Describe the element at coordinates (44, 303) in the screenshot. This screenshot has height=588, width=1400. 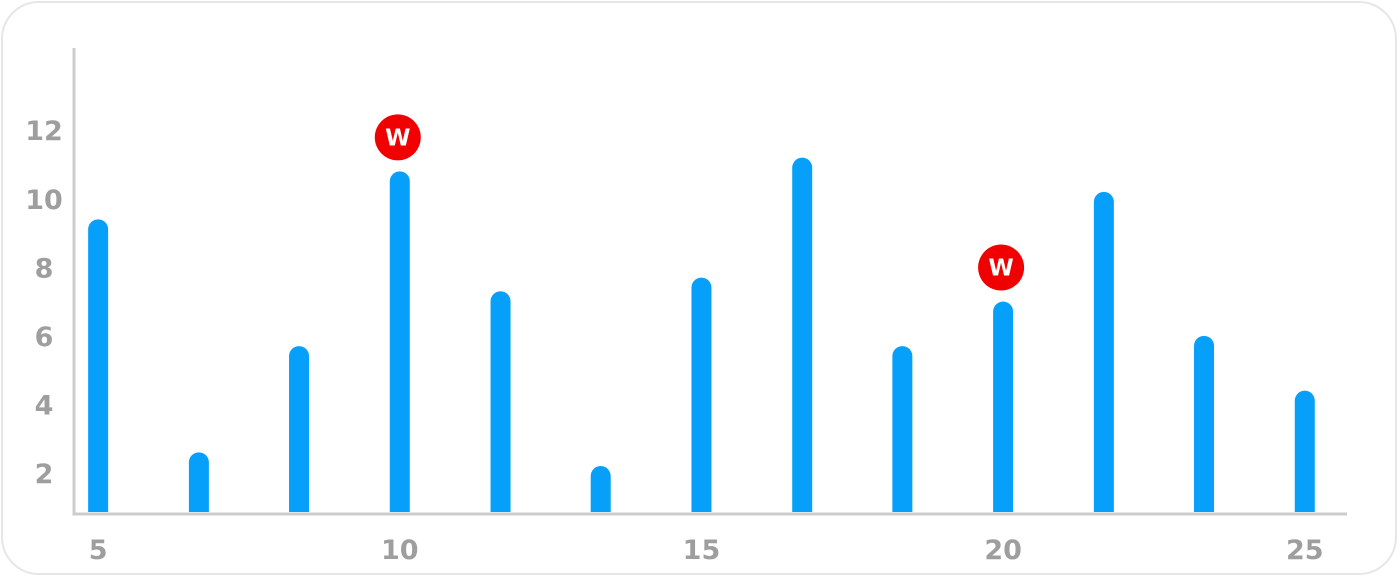
I see `y-axis-ticks: 2 4 6 8 10 12` at that location.